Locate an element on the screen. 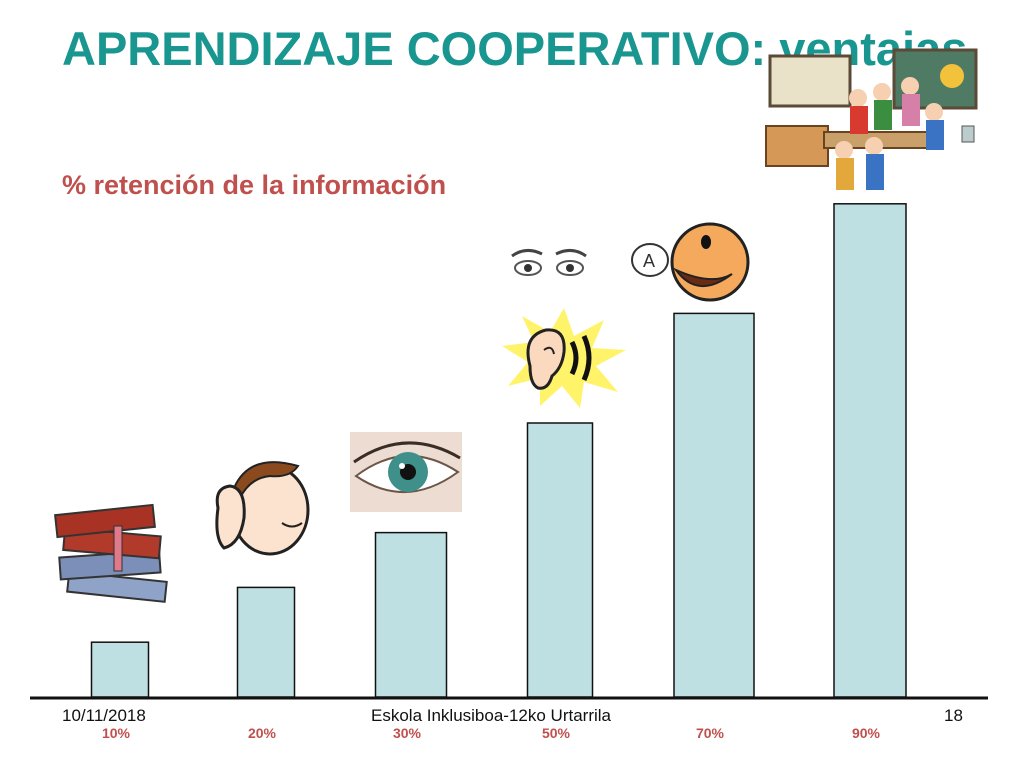 The width and height of the screenshot is (1024, 768). footer-page-number: 18 is located at coordinates (953, 715).